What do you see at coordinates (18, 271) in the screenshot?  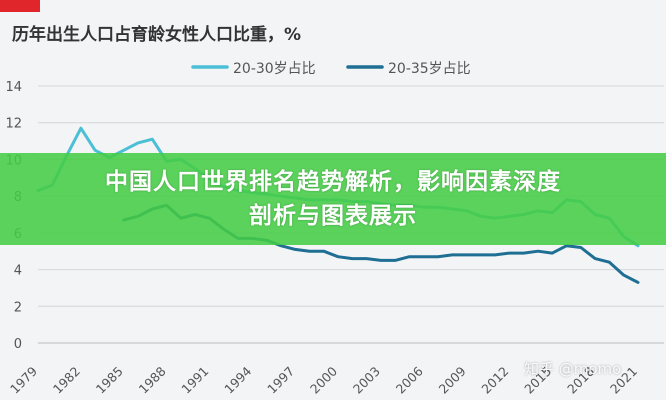 I see `y-tick-label: 4` at bounding box center [18, 271].